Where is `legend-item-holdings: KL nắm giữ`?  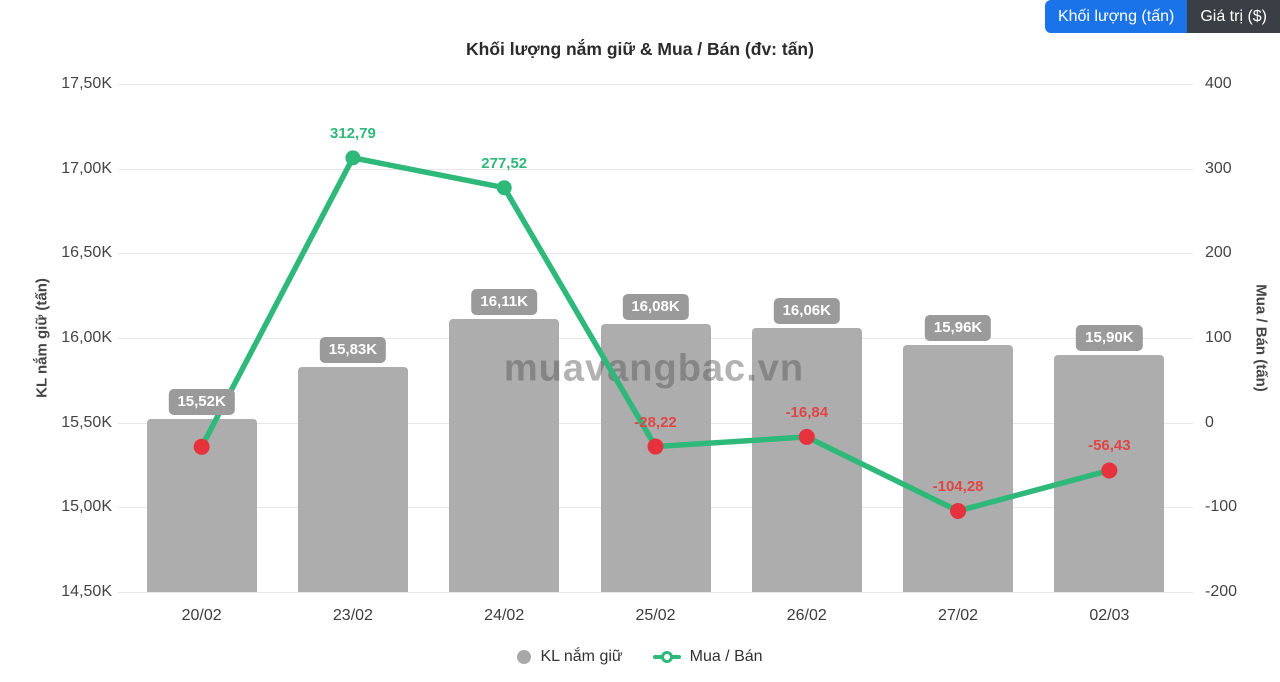
legend-item-holdings: KL nắm giữ is located at coordinates (570, 657).